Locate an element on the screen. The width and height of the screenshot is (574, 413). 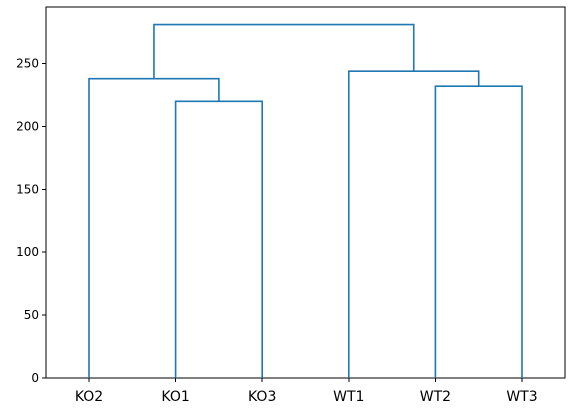
x-tick-label-ko3: KO3 is located at coordinates (262, 397).